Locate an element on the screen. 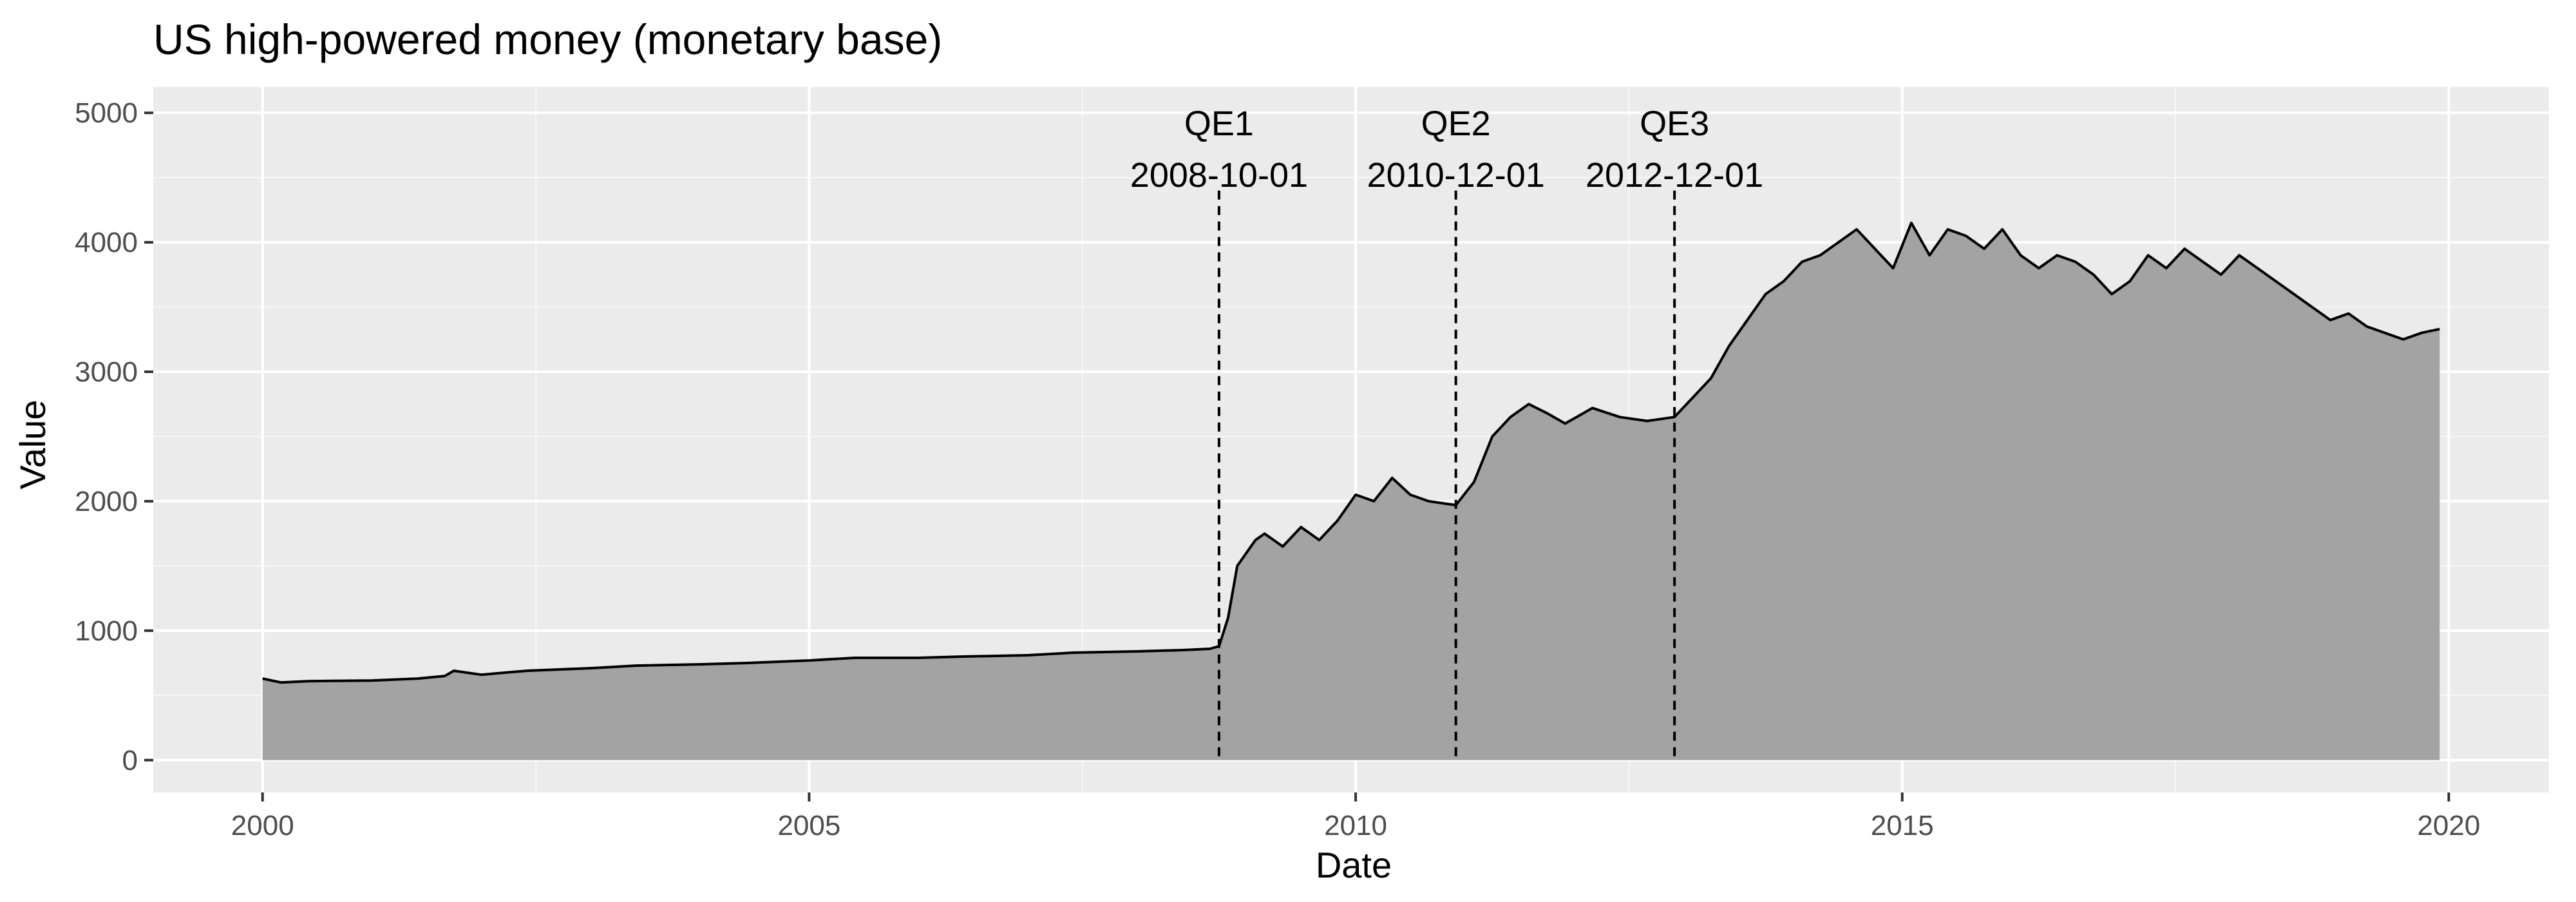 The height and width of the screenshot is (902, 2576). qe-name-label: QE1 is located at coordinates (1219, 123).